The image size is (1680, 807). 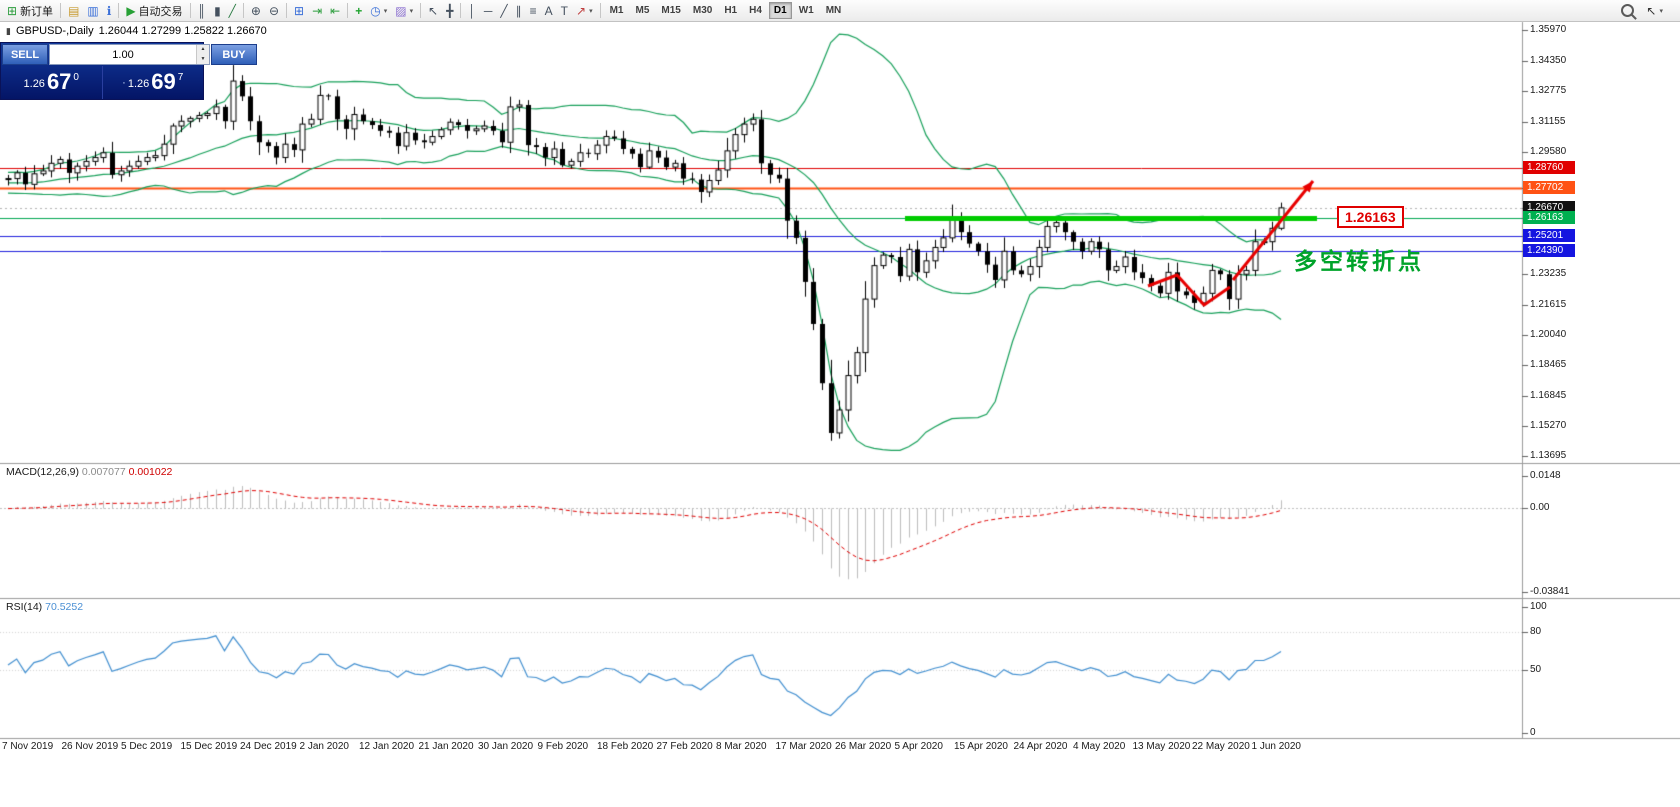 I want to click on periods-icon: ◷, so click(x=375, y=10).